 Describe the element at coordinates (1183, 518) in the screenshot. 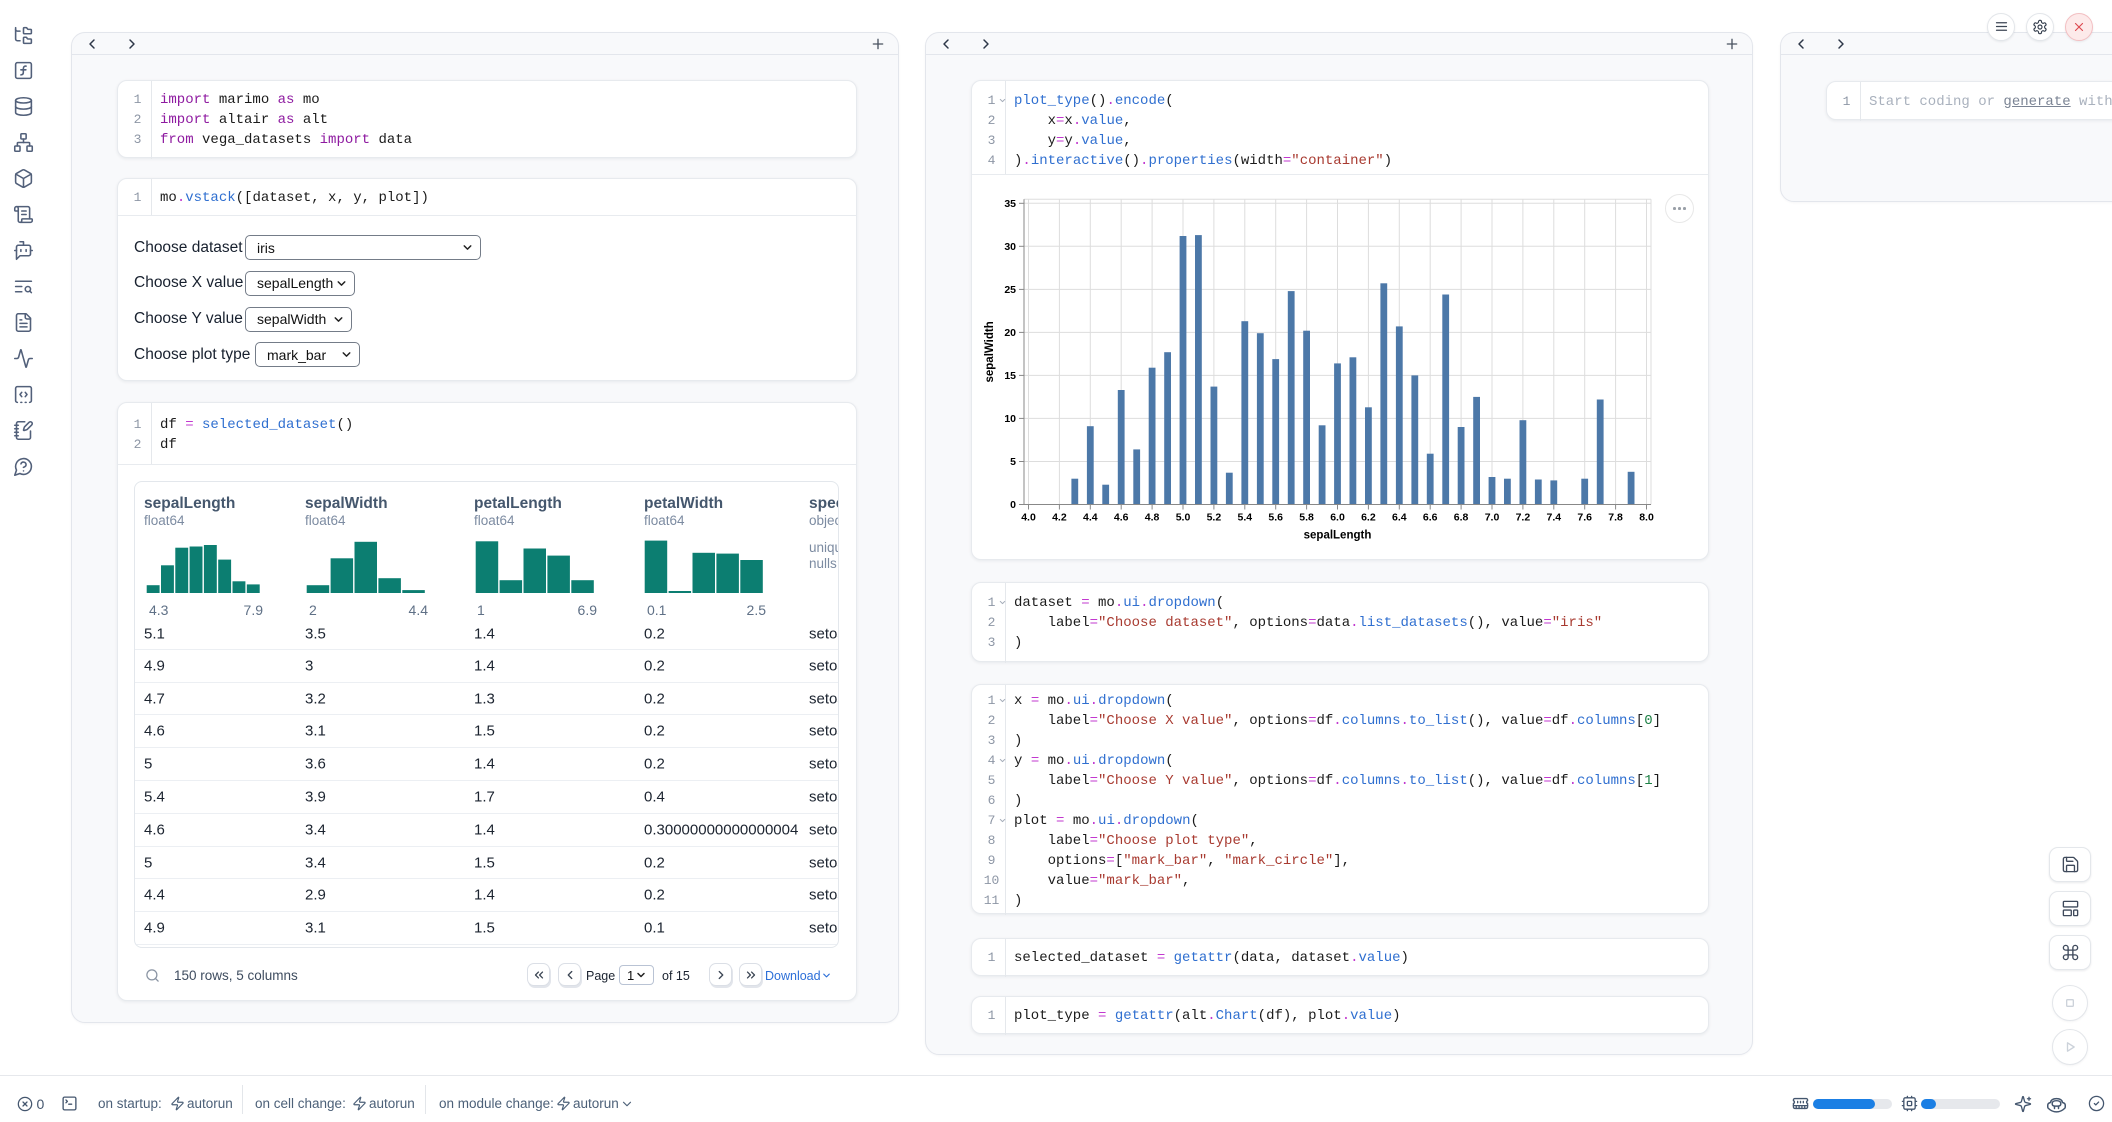

I see `svg-text: 5.0` at that location.